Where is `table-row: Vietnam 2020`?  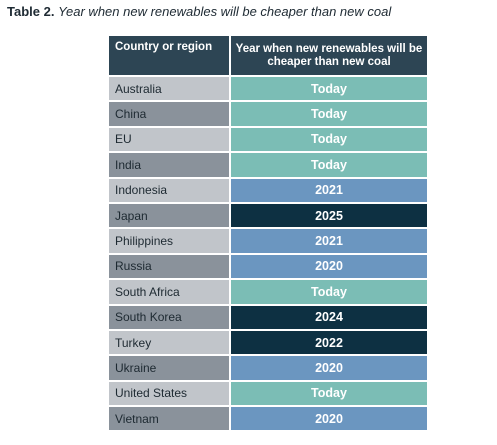
table-row: Vietnam 2020 is located at coordinates (268, 419).